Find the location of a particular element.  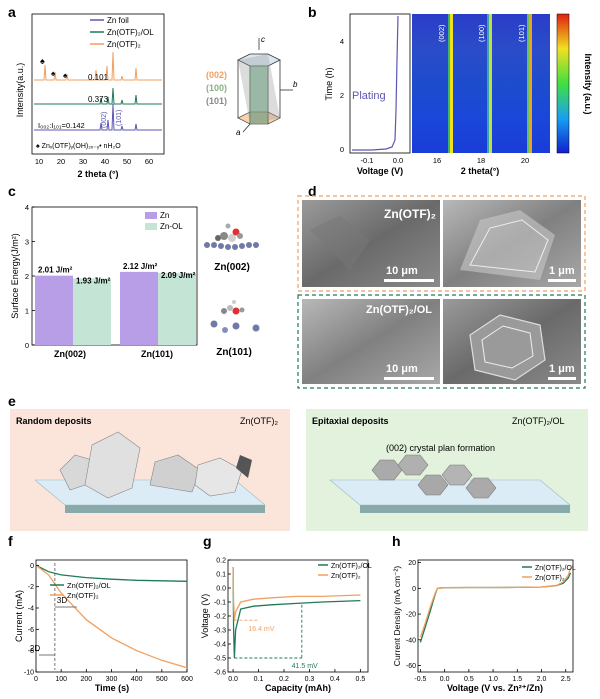

xtick-label: 400 is located at coordinates (137, 679).